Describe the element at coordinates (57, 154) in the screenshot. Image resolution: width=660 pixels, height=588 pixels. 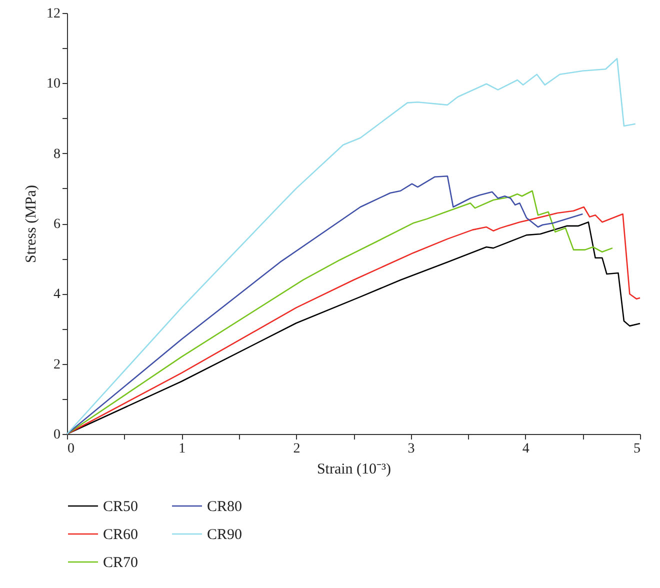
I see `y-tick-label: 8` at that location.